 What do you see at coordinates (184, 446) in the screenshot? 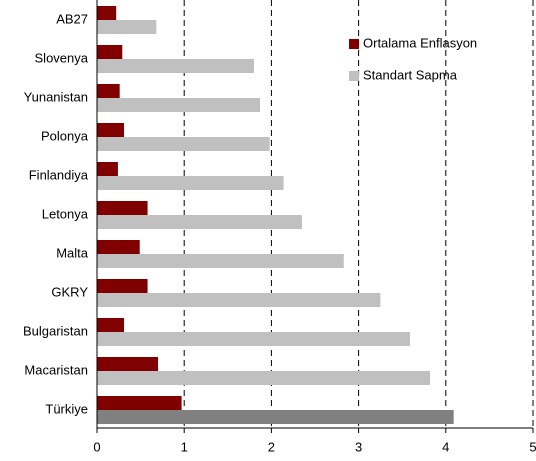
I see `x-tick-label: 1` at bounding box center [184, 446].